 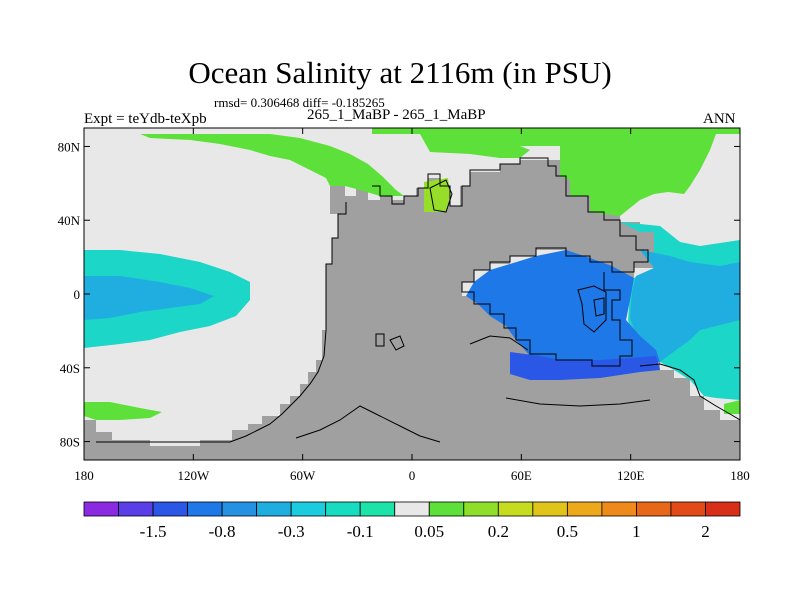 I want to click on colorbar-label: -1.5, so click(x=153, y=531).